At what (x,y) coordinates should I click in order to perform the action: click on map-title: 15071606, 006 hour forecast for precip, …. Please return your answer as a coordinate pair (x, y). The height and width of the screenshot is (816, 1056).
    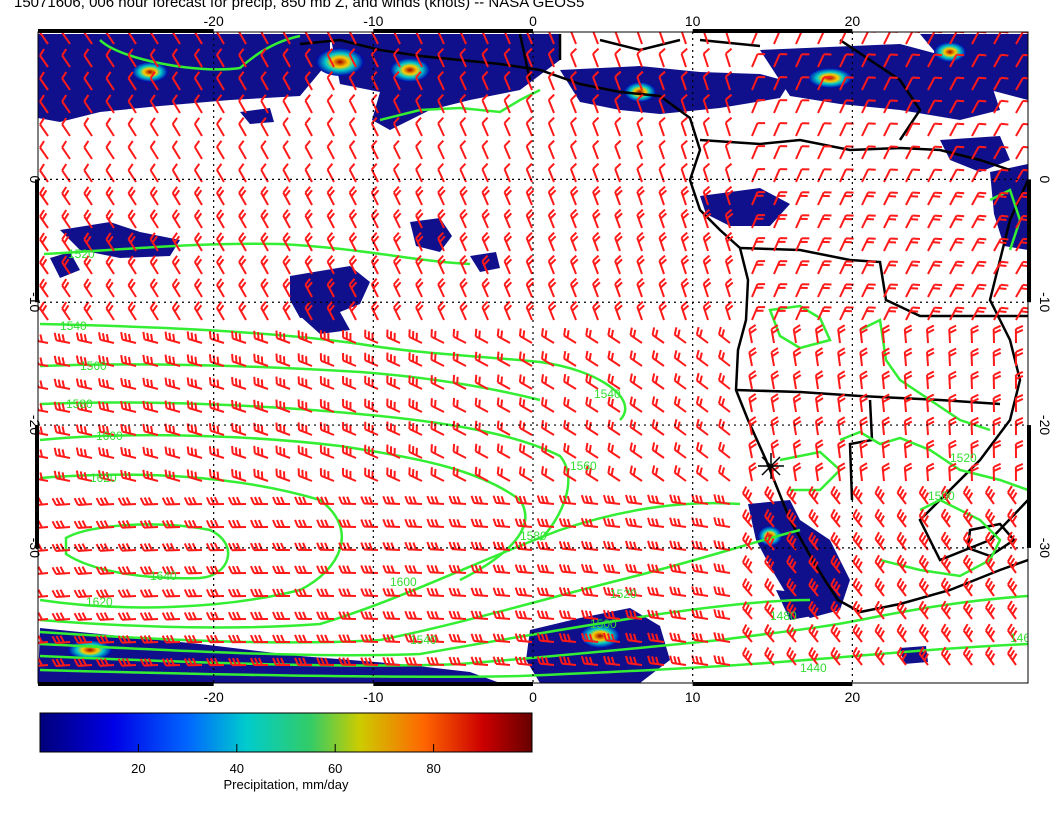
    Looking at the image, I should click on (299, 5).